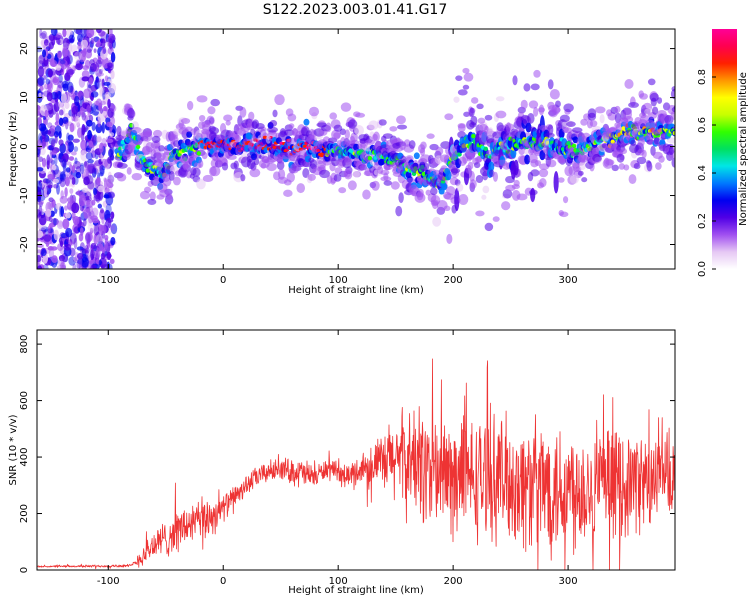 The width and height of the screenshot is (750, 600). I want to click on spectrogram-y-tick-label: 0, so click(24, 146).